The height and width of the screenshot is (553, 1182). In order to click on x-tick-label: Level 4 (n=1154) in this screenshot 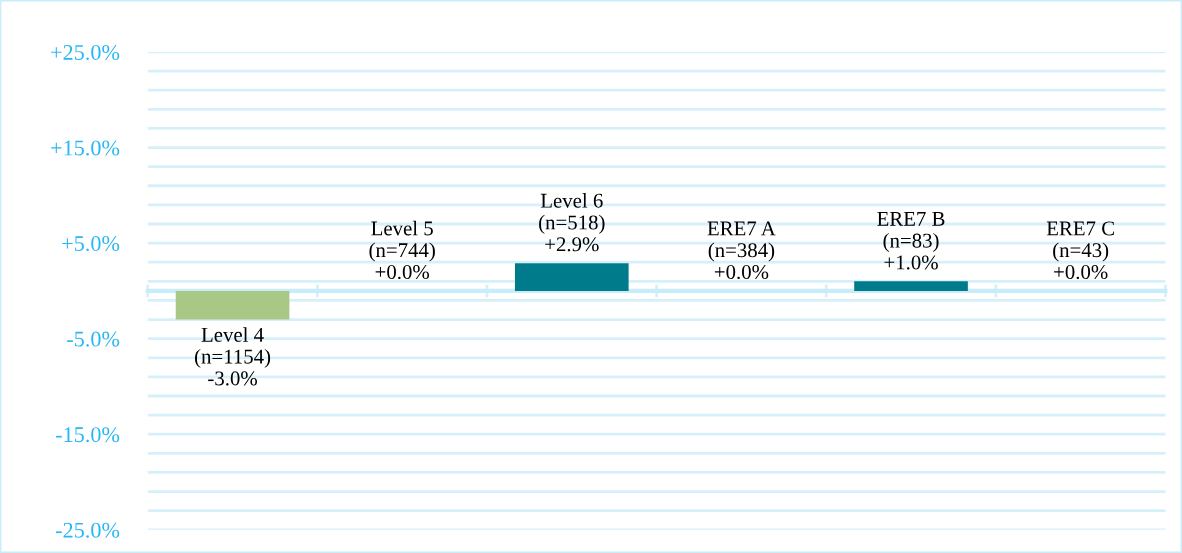, I will do `click(233, 347)`.